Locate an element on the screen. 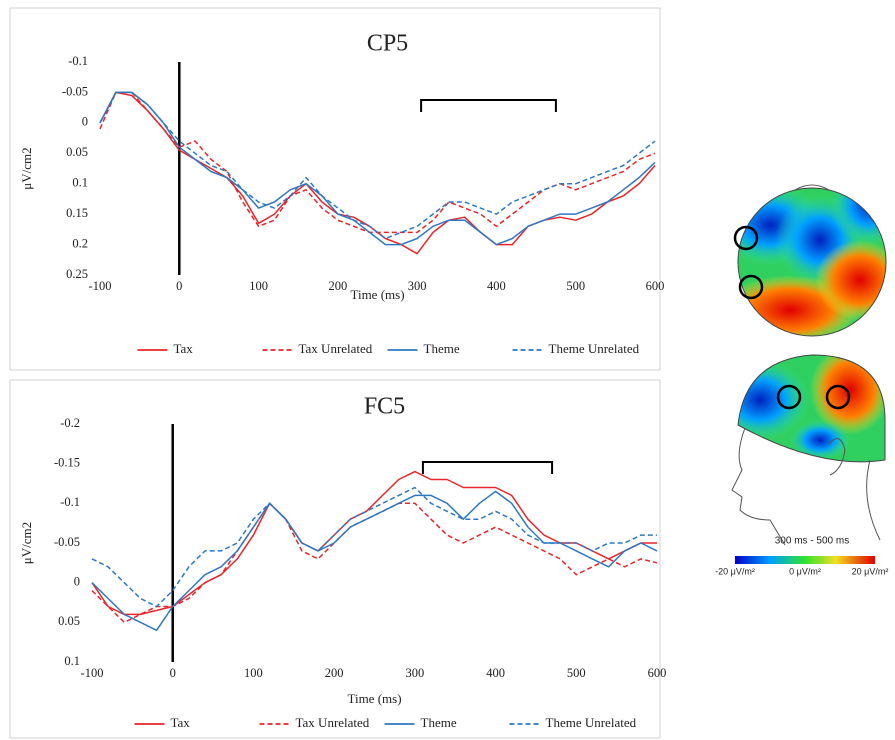  topomap-top is located at coordinates (810, 260).